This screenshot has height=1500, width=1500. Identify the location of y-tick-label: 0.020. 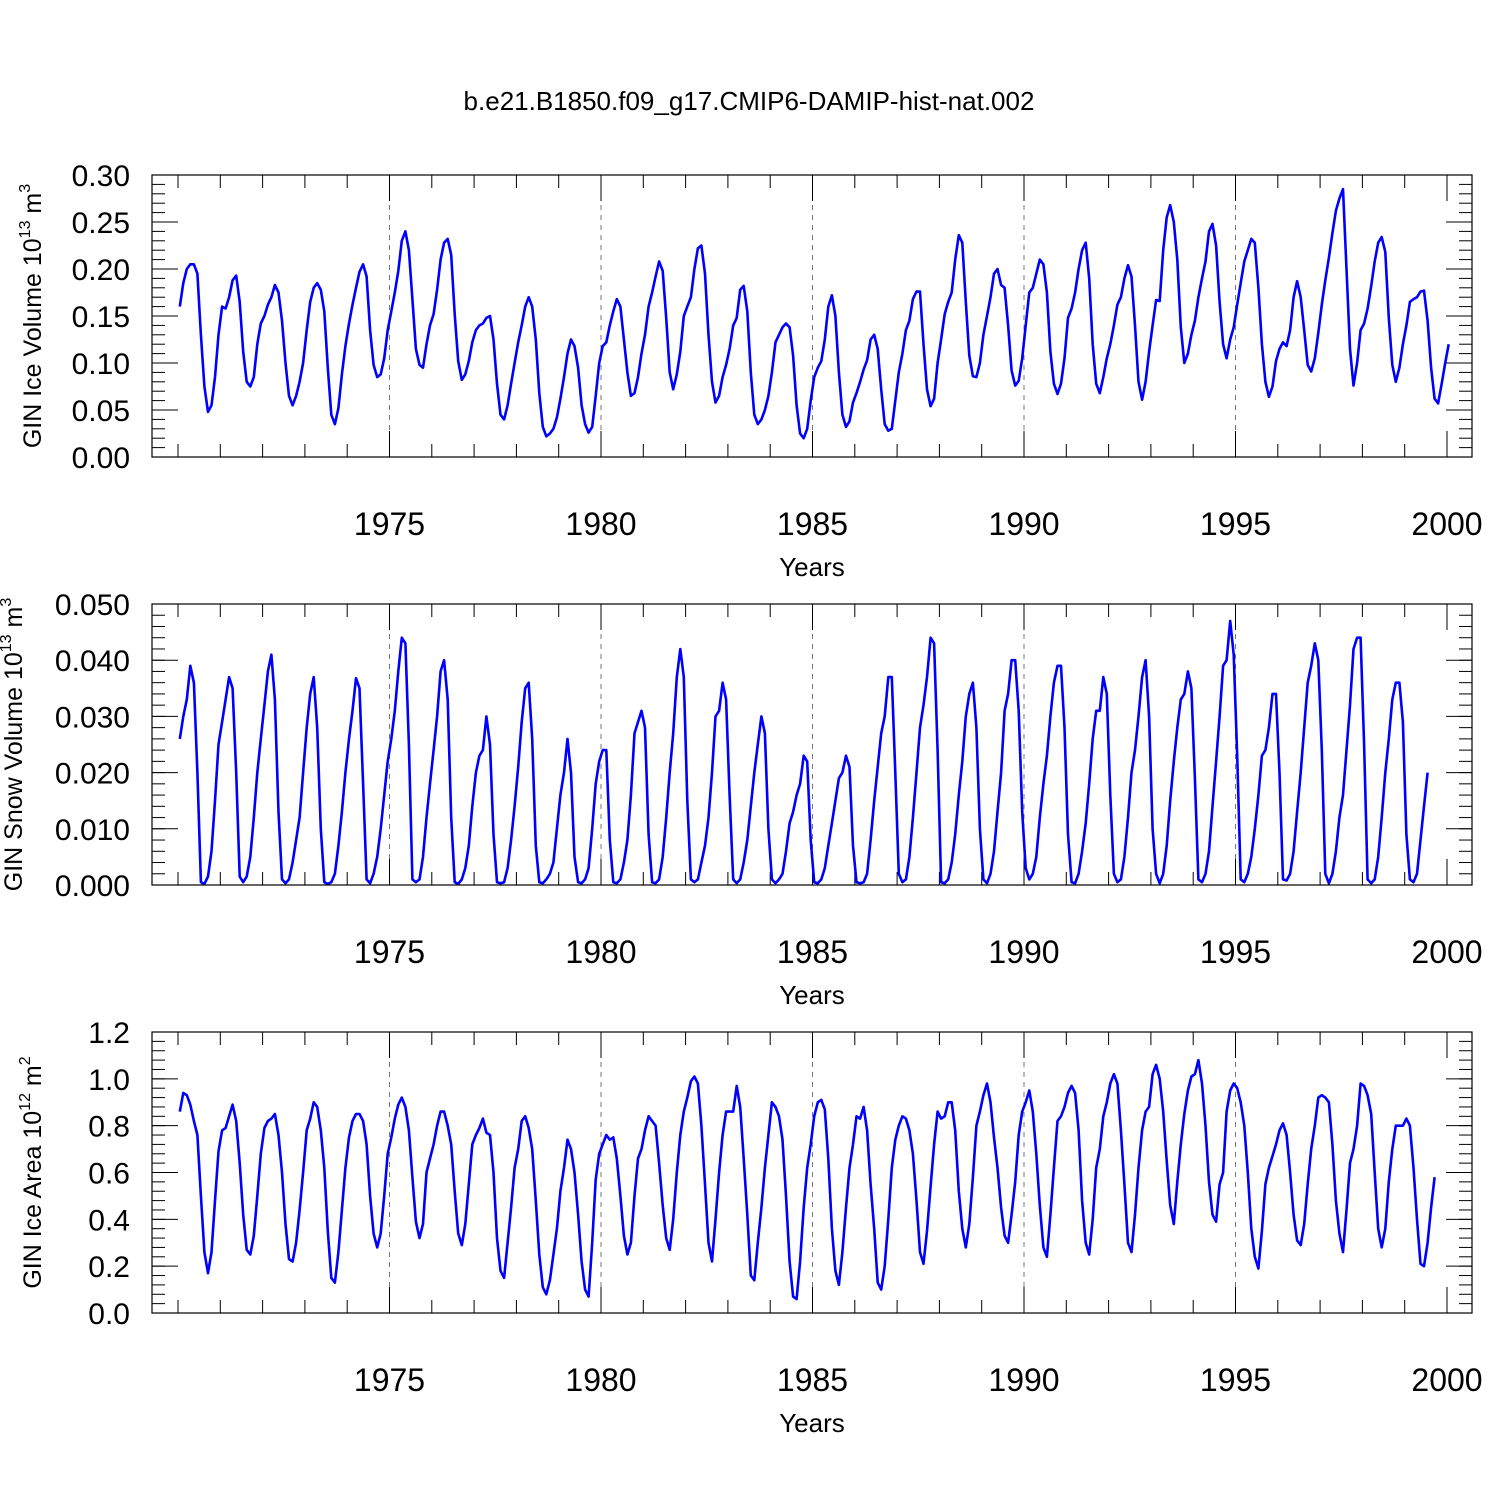
(92, 774).